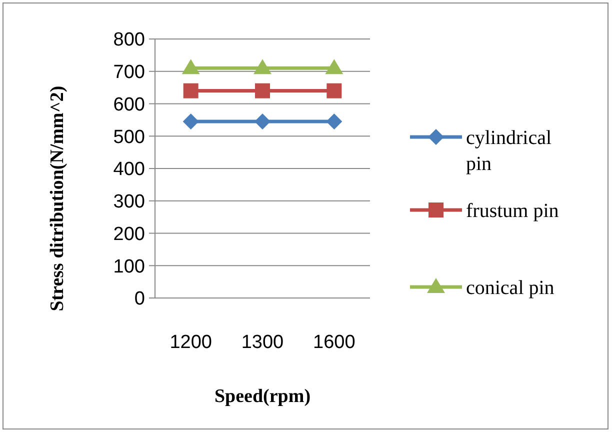 This screenshot has width=613, height=434. Describe the element at coordinates (262, 396) in the screenshot. I see `x-axis-title: Speed(rpm)` at that location.